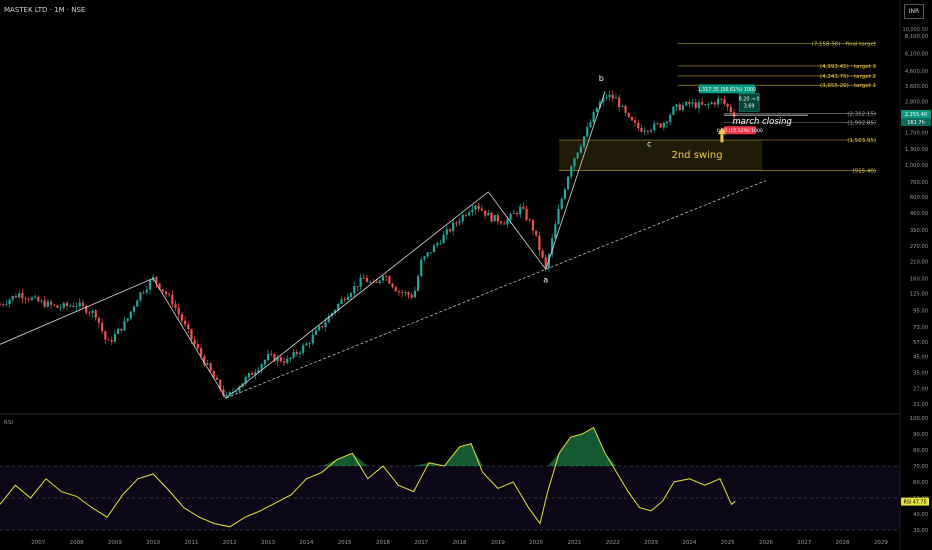  What do you see at coordinates (613, 543) in the screenshot?
I see `x-tick-label: 2022` at bounding box center [613, 543].